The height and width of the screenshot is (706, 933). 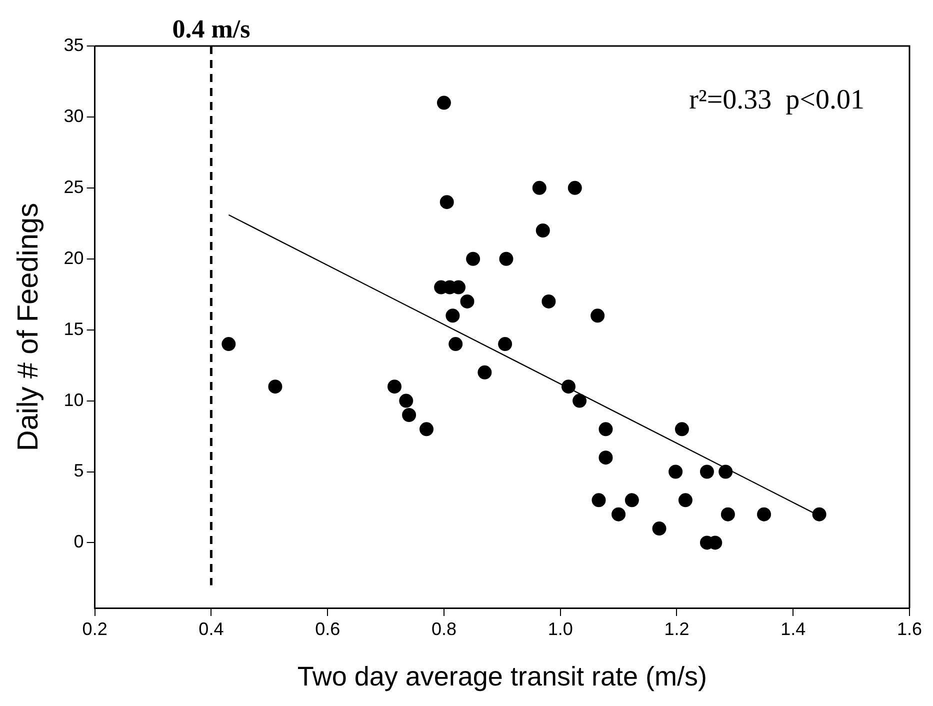 I want to click on x-tick-label: 1.0, so click(x=560, y=628).